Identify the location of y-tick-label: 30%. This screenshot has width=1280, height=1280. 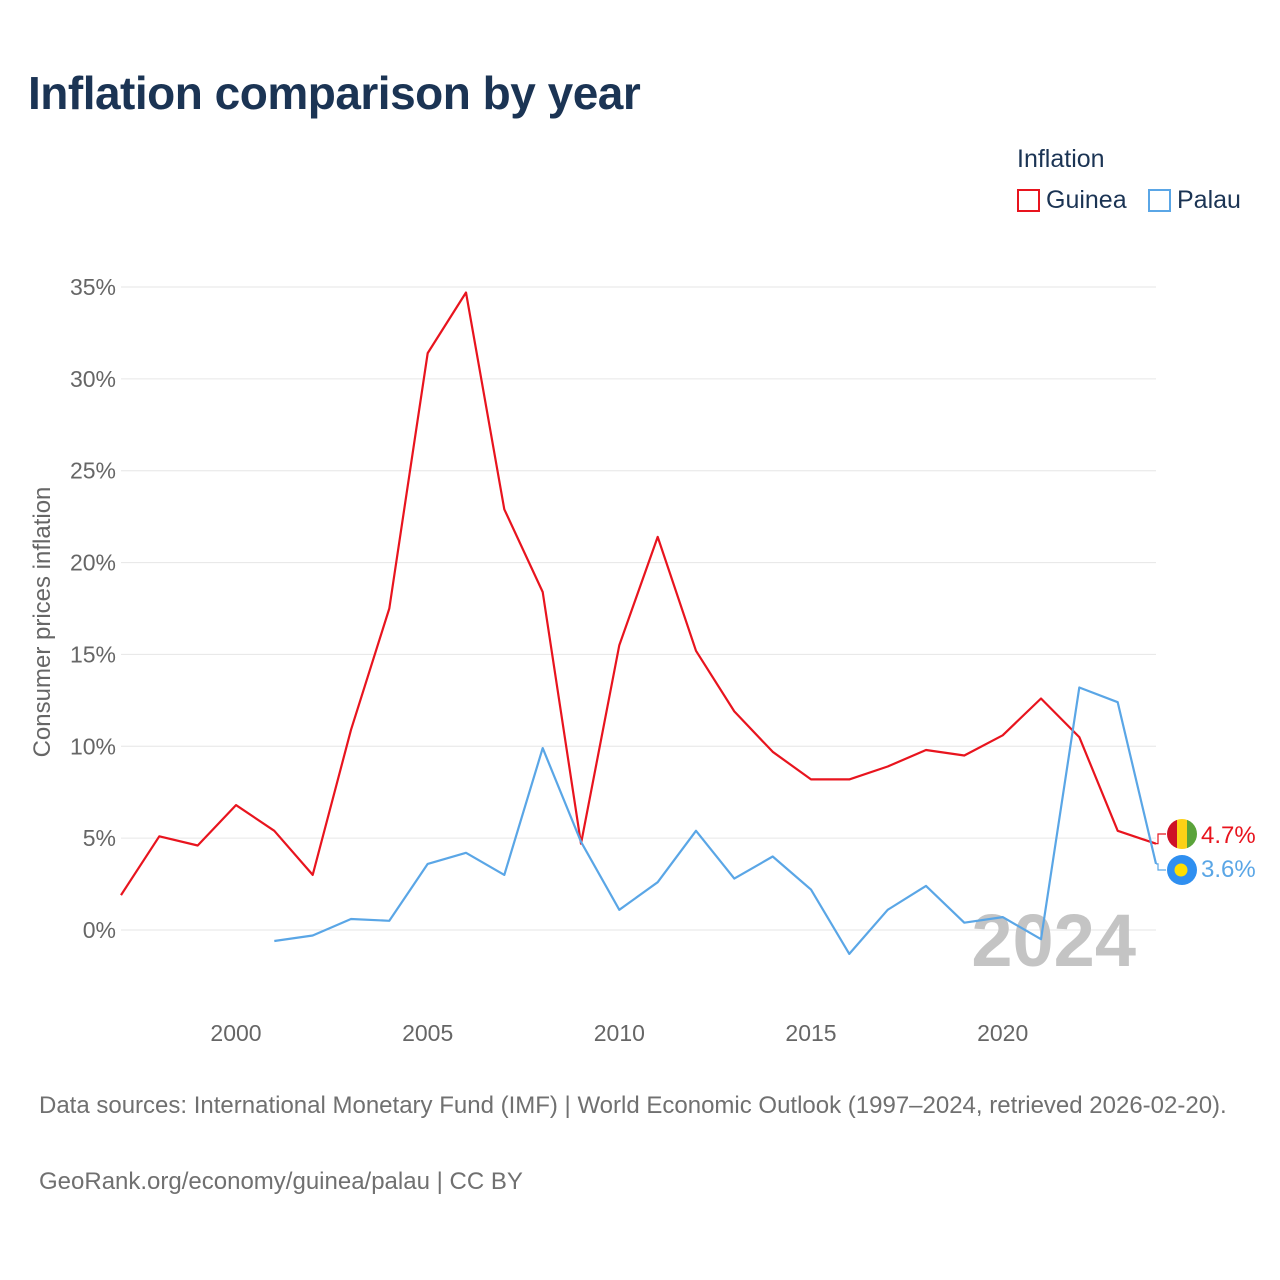
(93, 379).